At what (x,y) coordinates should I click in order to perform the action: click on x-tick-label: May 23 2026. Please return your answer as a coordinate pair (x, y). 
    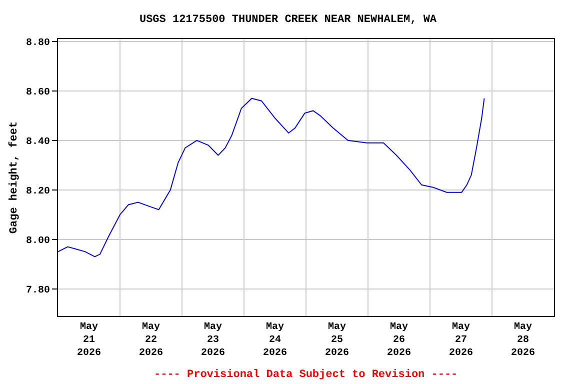
    Looking at the image, I should click on (213, 340).